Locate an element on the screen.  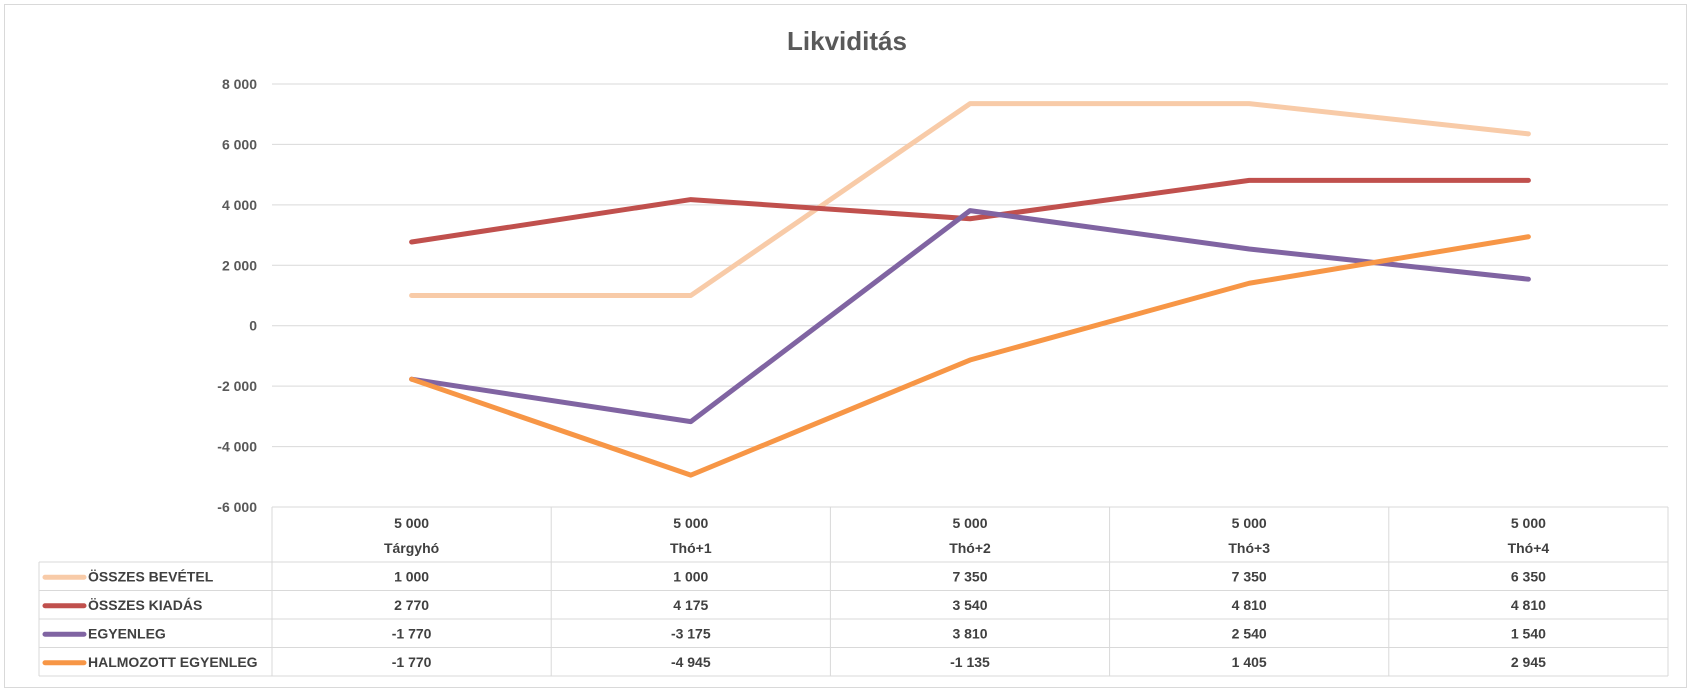
data-table-cell: 3 810 is located at coordinates (969, 633).